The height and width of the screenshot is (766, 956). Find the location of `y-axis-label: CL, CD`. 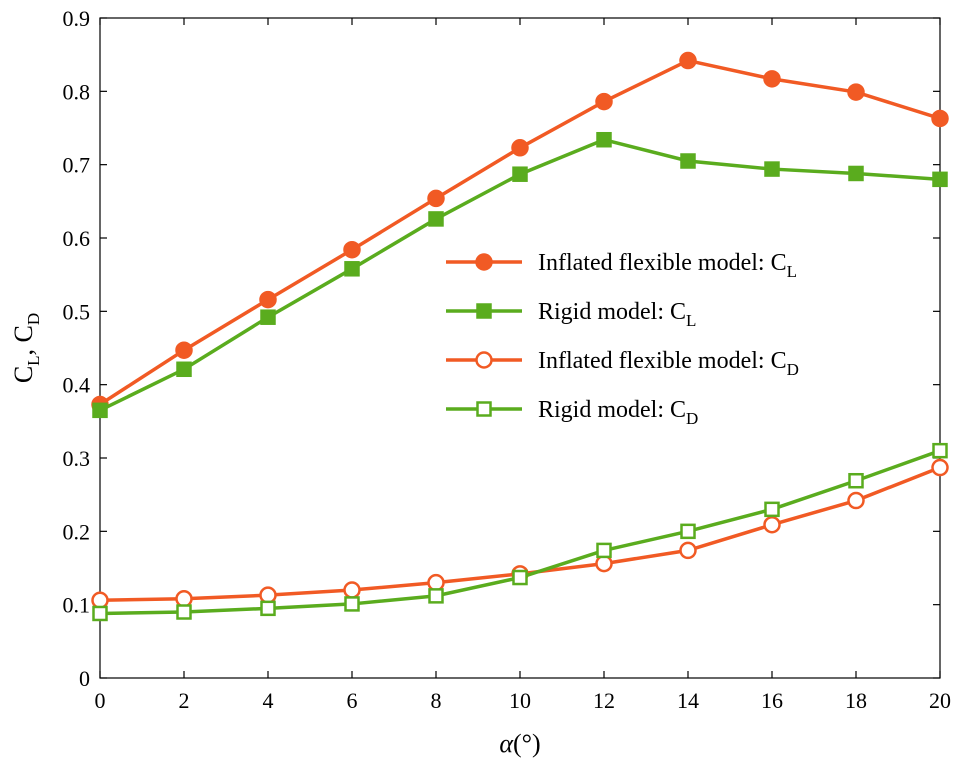

y-axis-label: CL, CD is located at coordinates (26, 348).